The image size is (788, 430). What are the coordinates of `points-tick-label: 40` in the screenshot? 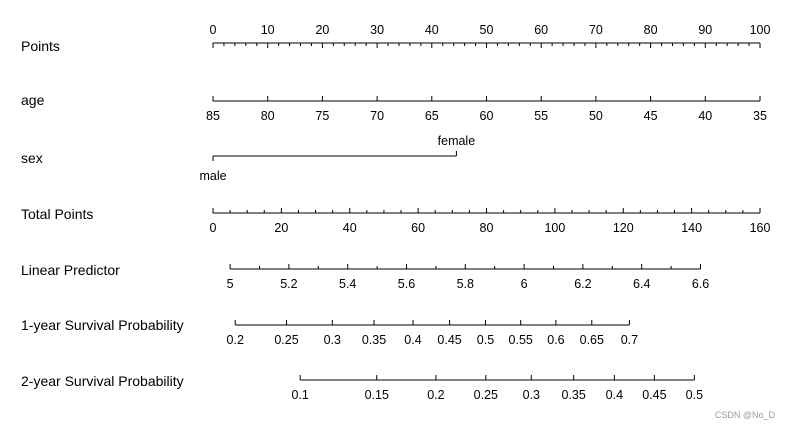 It's located at (432, 30).